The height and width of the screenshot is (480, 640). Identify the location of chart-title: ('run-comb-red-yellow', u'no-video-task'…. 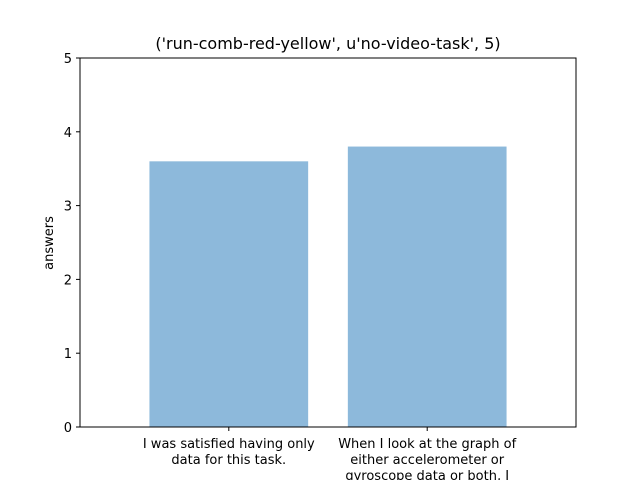
(327, 43).